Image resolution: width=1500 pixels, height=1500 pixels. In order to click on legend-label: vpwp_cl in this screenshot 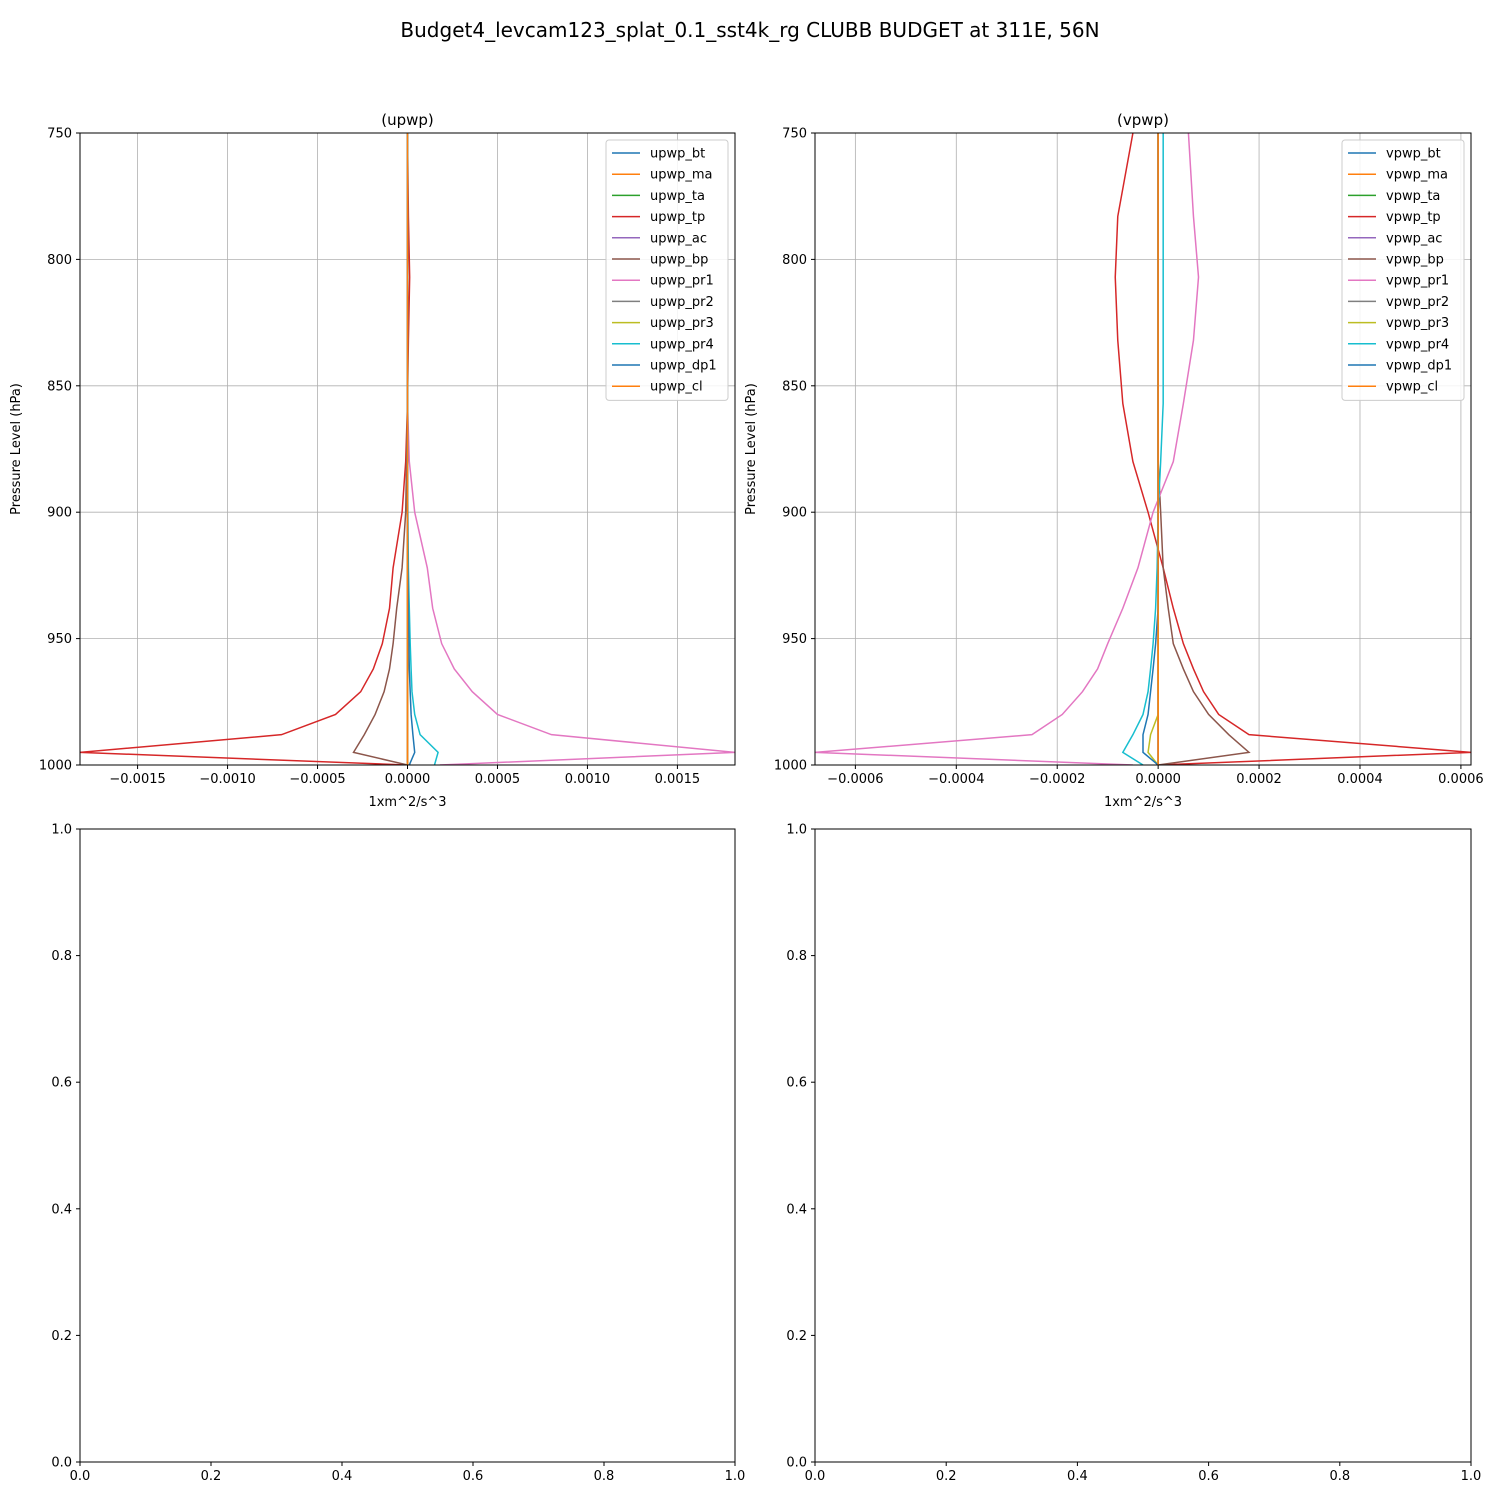, I will do `click(1412, 387)`.